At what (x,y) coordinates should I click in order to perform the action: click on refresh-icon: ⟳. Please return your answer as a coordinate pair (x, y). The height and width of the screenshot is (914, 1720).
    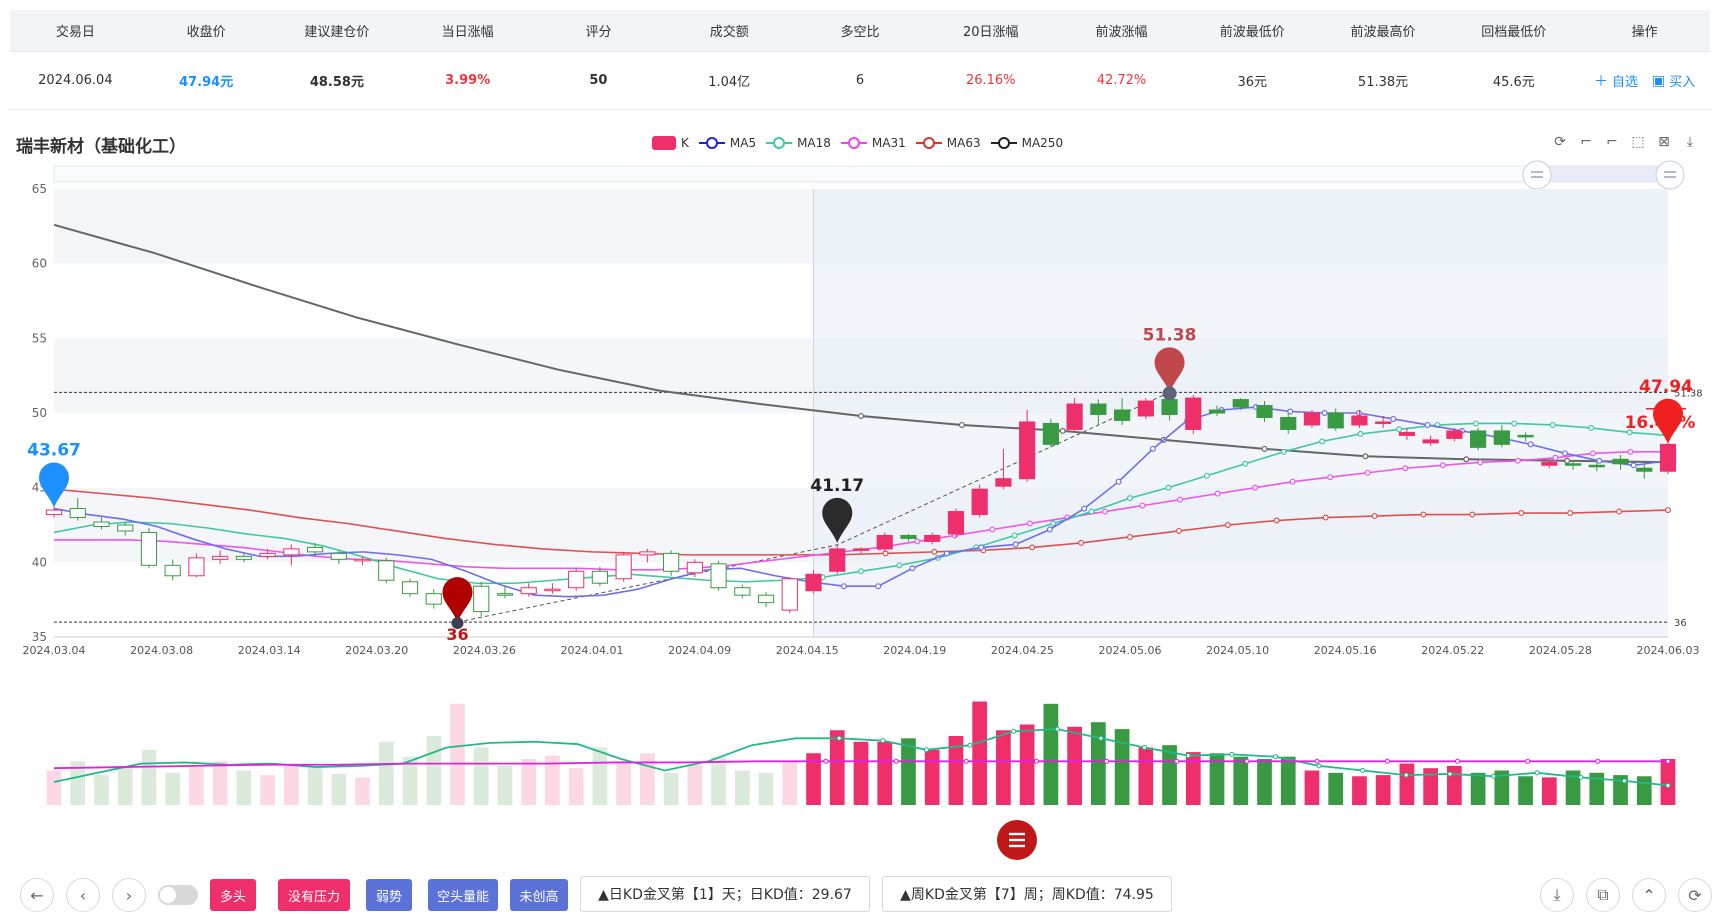
    Looking at the image, I should click on (1560, 142).